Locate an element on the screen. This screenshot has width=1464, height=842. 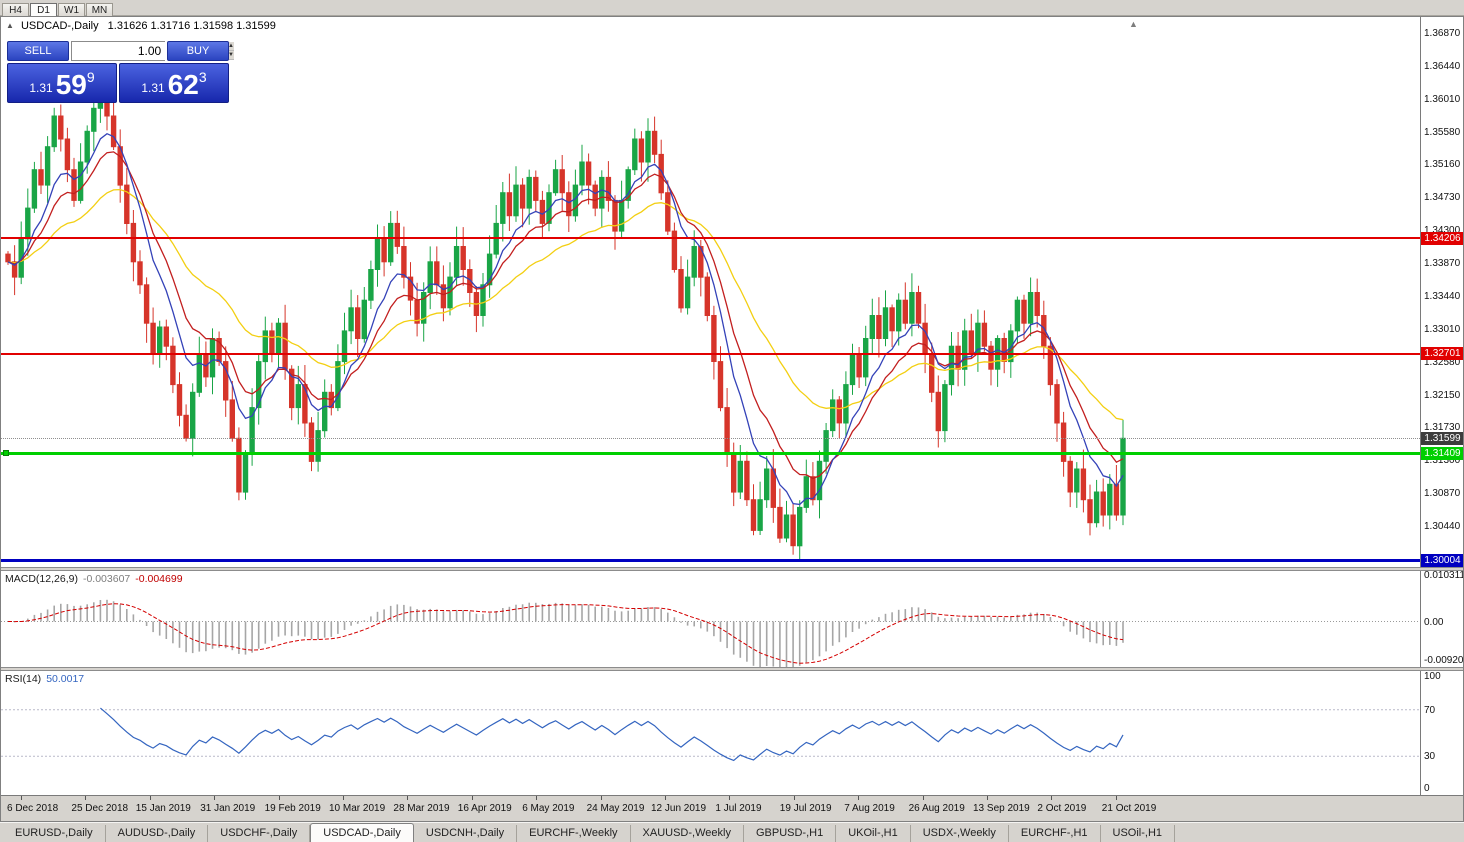
buy-price-display: 1.31 62 3 is located at coordinates (174, 83).